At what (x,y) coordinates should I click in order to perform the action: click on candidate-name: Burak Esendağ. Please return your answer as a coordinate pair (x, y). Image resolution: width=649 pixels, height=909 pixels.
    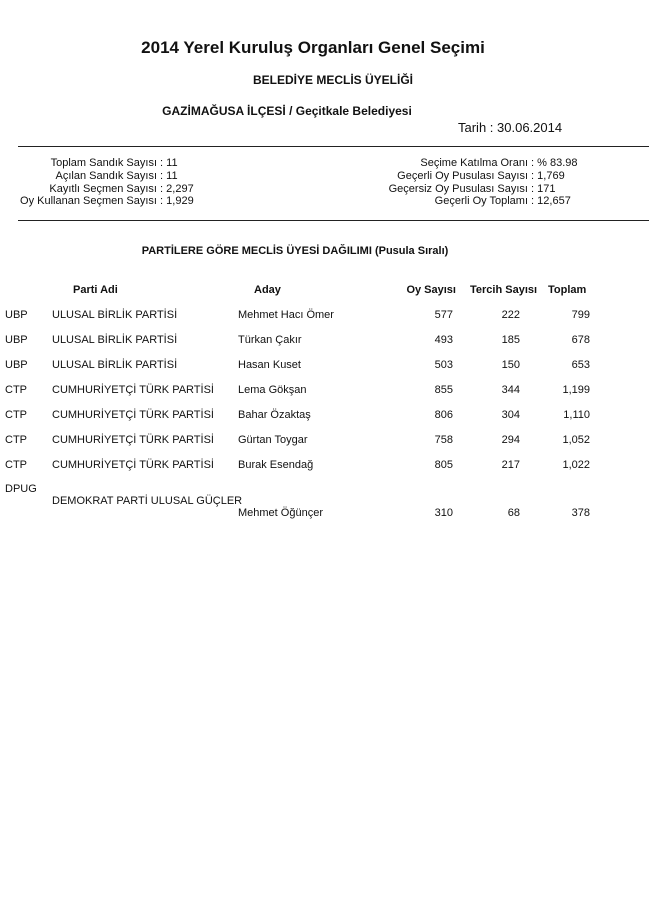
    Looking at the image, I should click on (276, 465).